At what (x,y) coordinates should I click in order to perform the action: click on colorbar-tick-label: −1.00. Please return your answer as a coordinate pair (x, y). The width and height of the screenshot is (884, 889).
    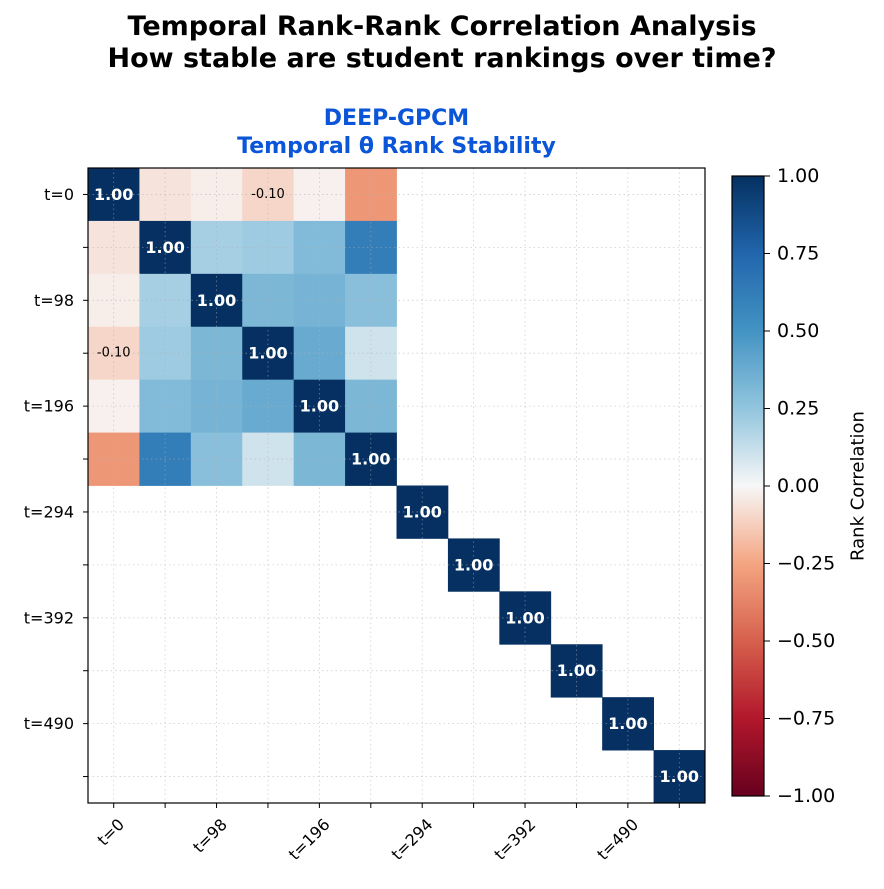
    Looking at the image, I should click on (806, 796).